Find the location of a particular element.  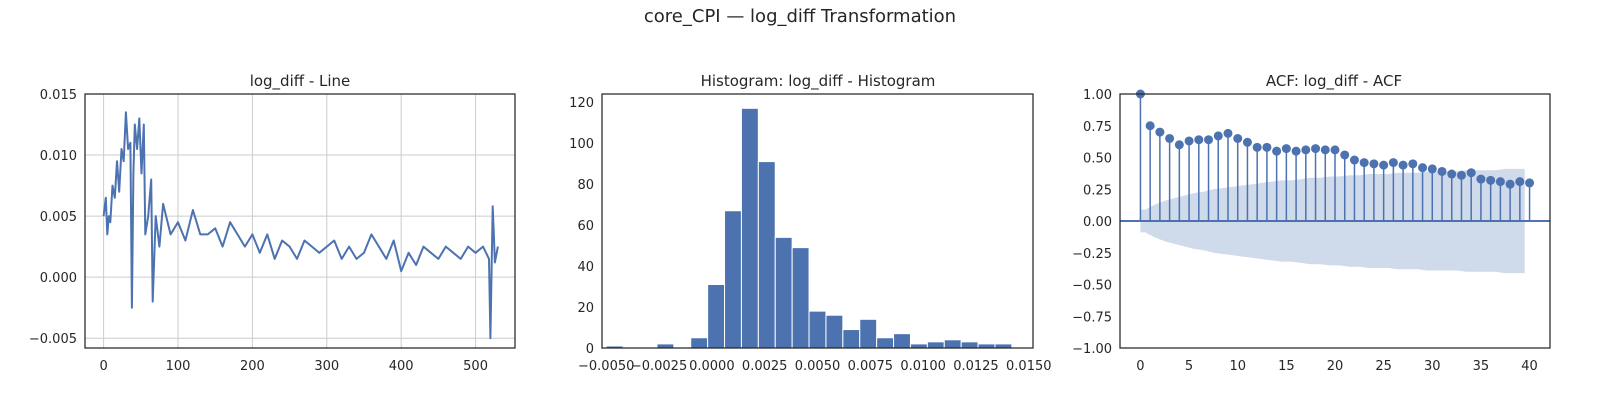

acf-x-tick-label: 30 is located at coordinates (1432, 366).